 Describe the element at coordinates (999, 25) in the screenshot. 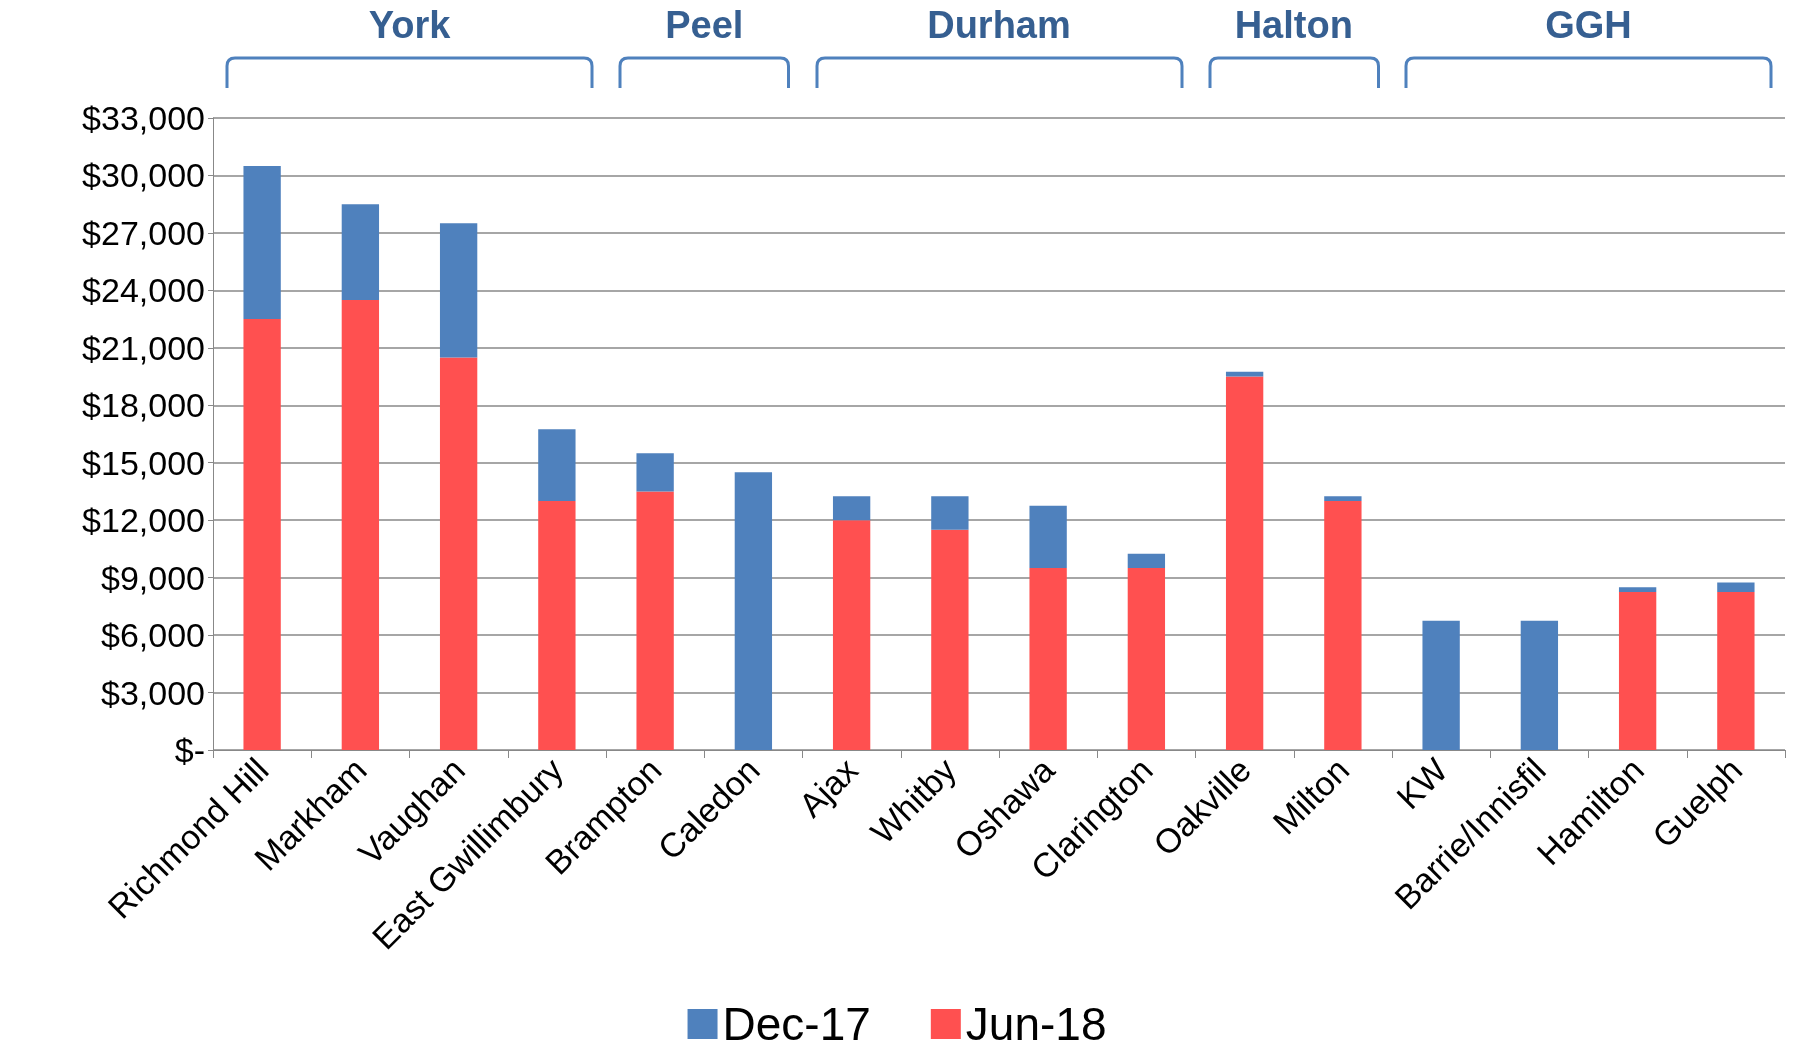

I see `text: Durham` at that location.